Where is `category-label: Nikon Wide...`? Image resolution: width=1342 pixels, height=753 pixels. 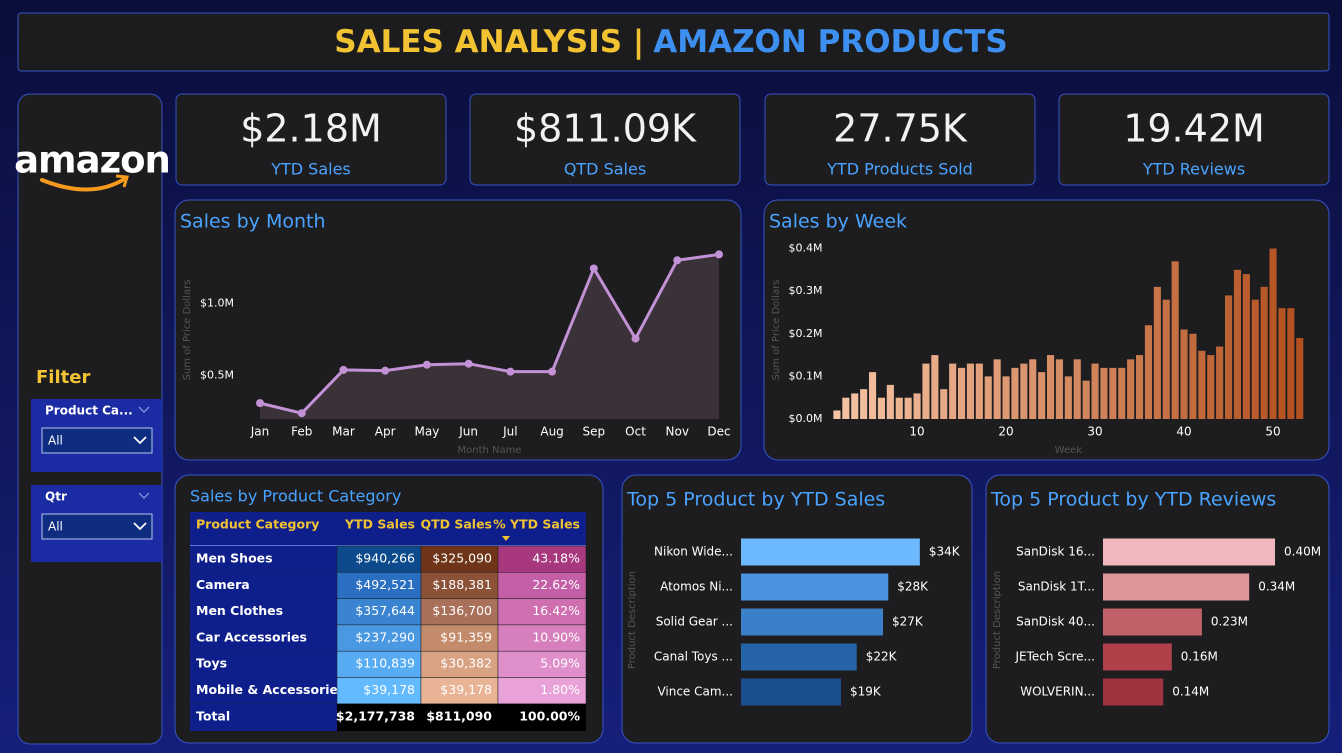
category-label: Nikon Wide... is located at coordinates (693, 552).